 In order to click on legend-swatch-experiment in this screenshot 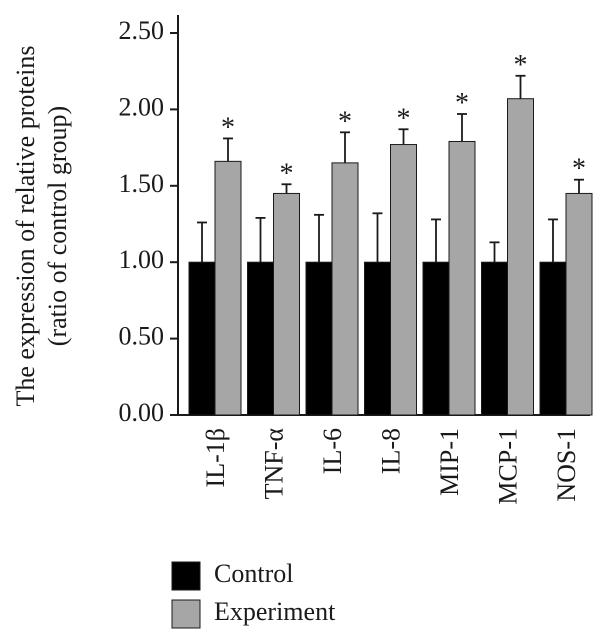, I will do `click(186, 614)`.